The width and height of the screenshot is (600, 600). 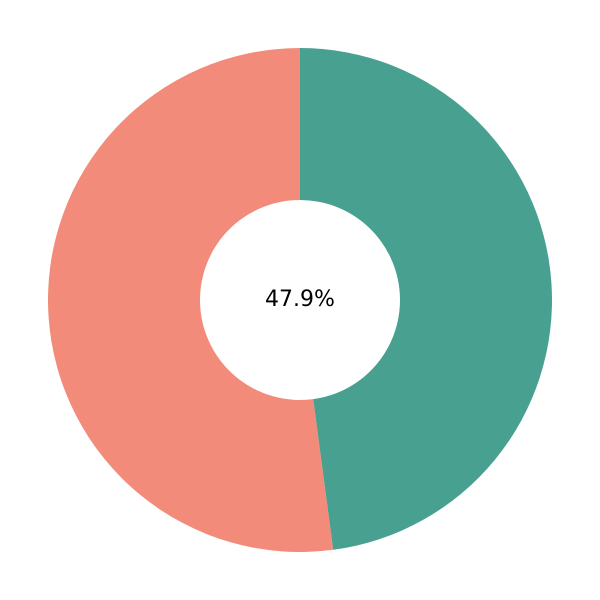 I want to click on center-label: 47.9%, so click(x=300, y=299).